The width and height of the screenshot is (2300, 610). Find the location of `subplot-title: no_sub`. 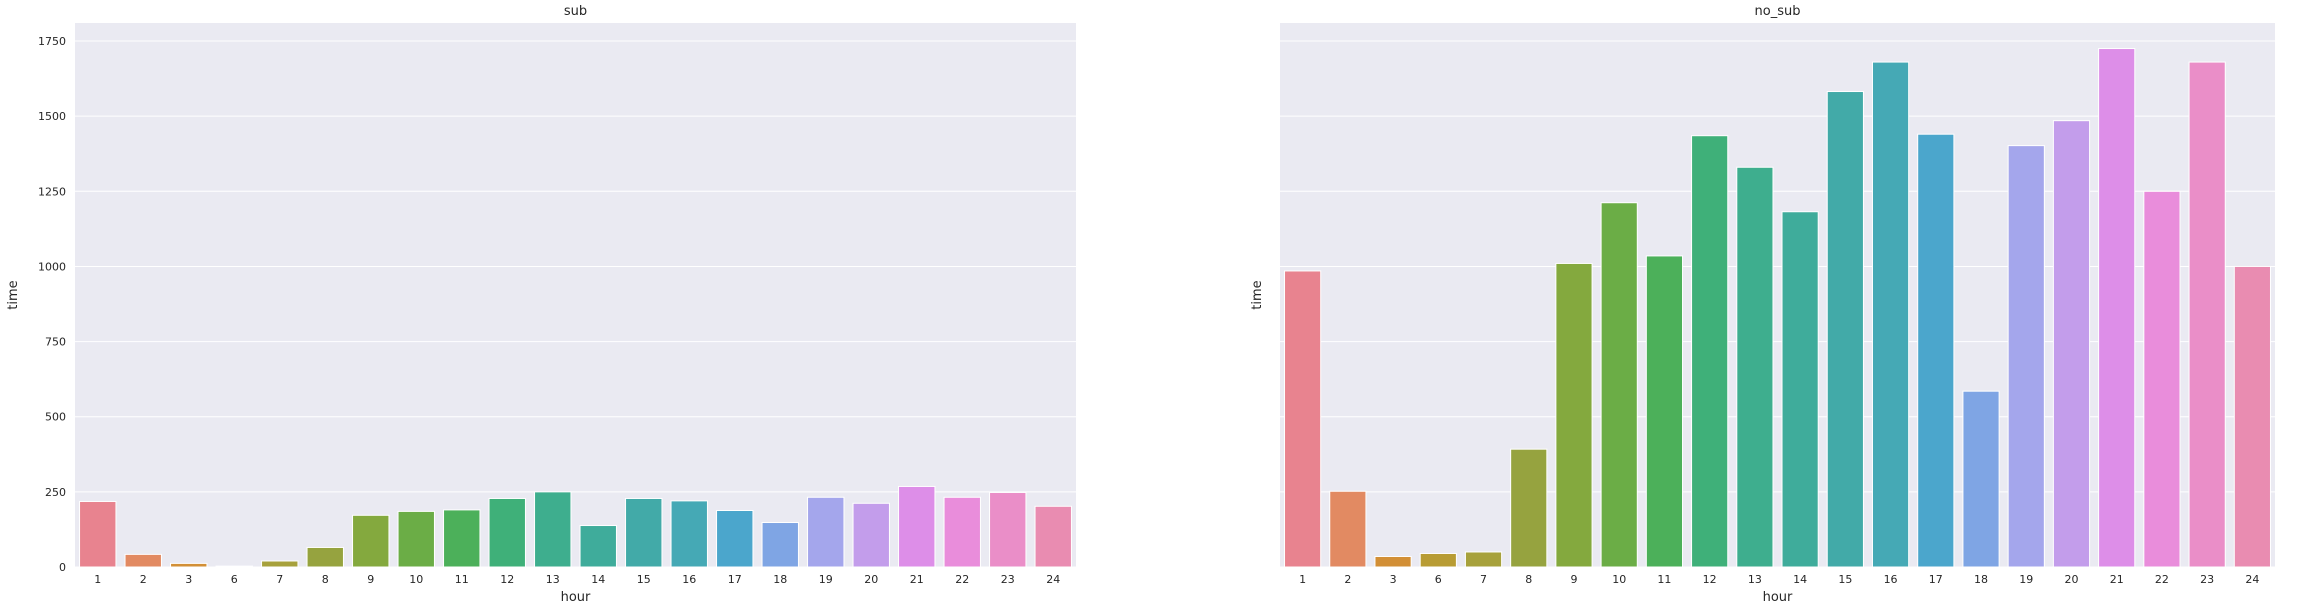

subplot-title: no_sub is located at coordinates (1778, 11).